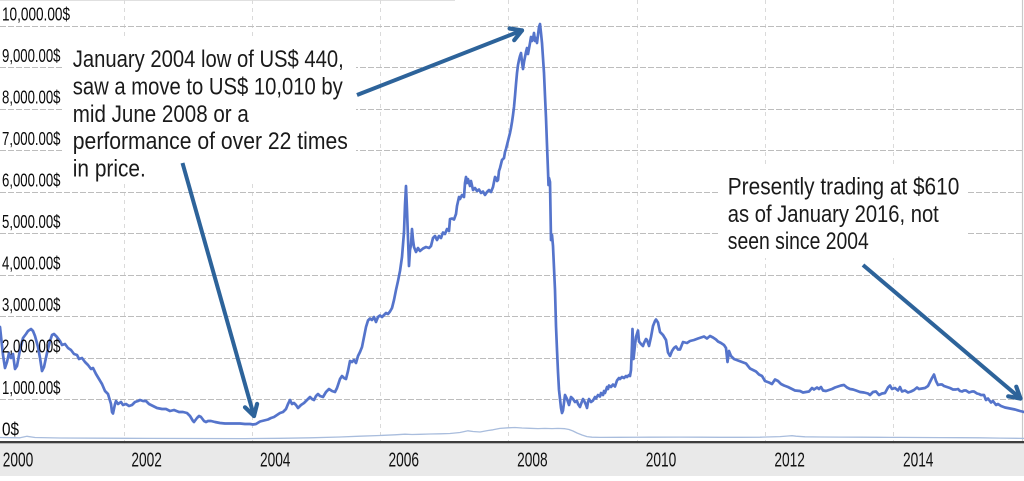 This screenshot has height=481, width=1024. Describe the element at coordinates (109, 168) in the screenshot. I see `svg-text: in price.` at that location.